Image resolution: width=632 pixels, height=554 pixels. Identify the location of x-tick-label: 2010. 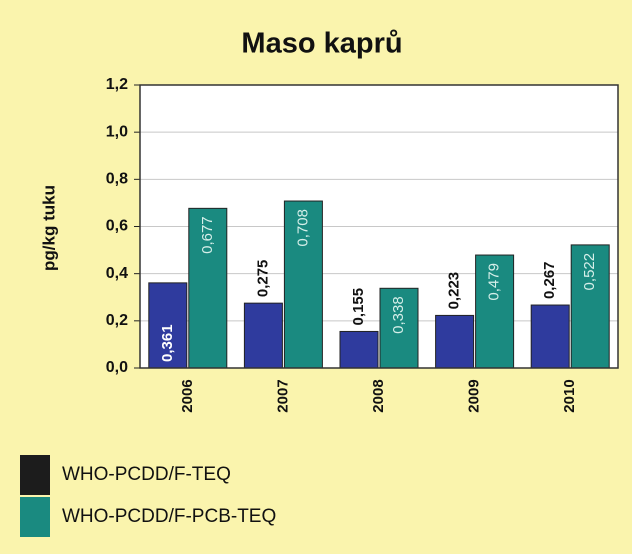
(569, 395).